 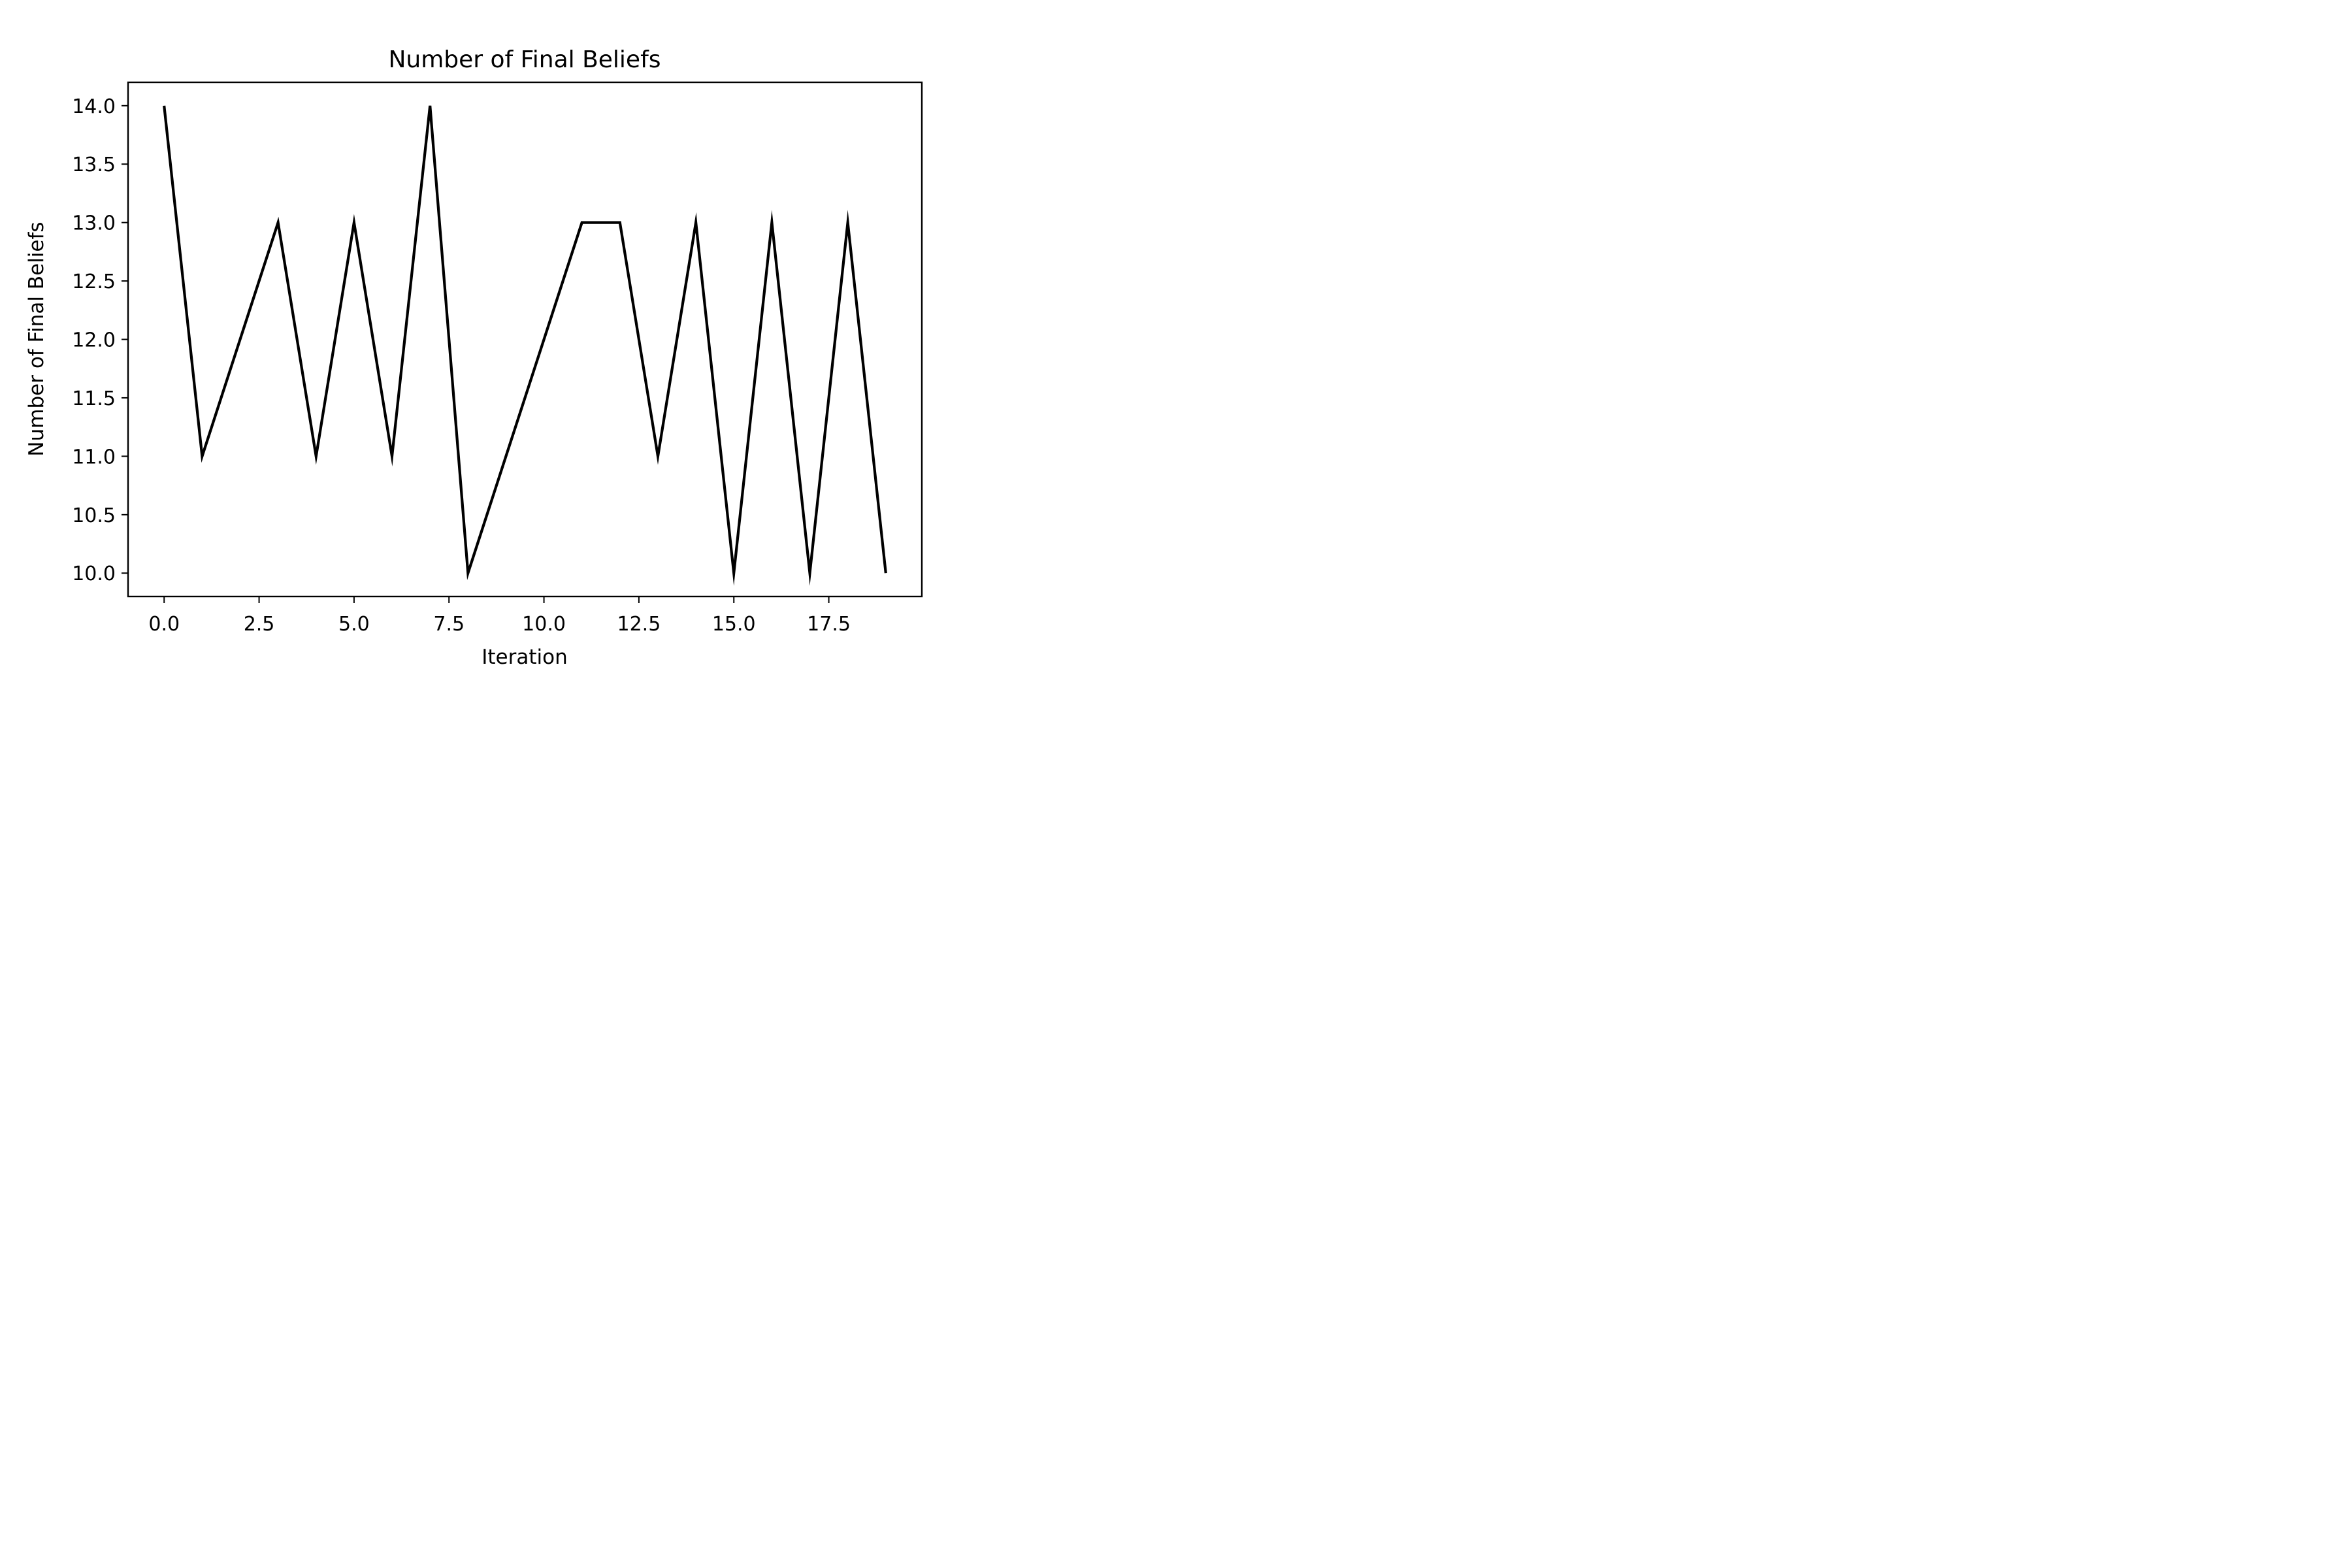 What do you see at coordinates (544, 624) in the screenshot?
I see `x-tick-label: 10.0` at bounding box center [544, 624].